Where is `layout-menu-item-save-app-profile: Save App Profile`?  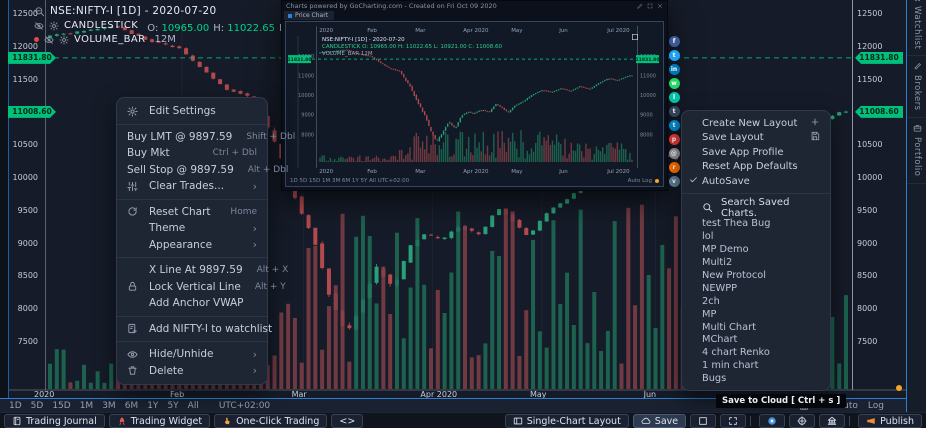 layout-menu-item-save-app-profile: Save App Profile is located at coordinates (756, 152).